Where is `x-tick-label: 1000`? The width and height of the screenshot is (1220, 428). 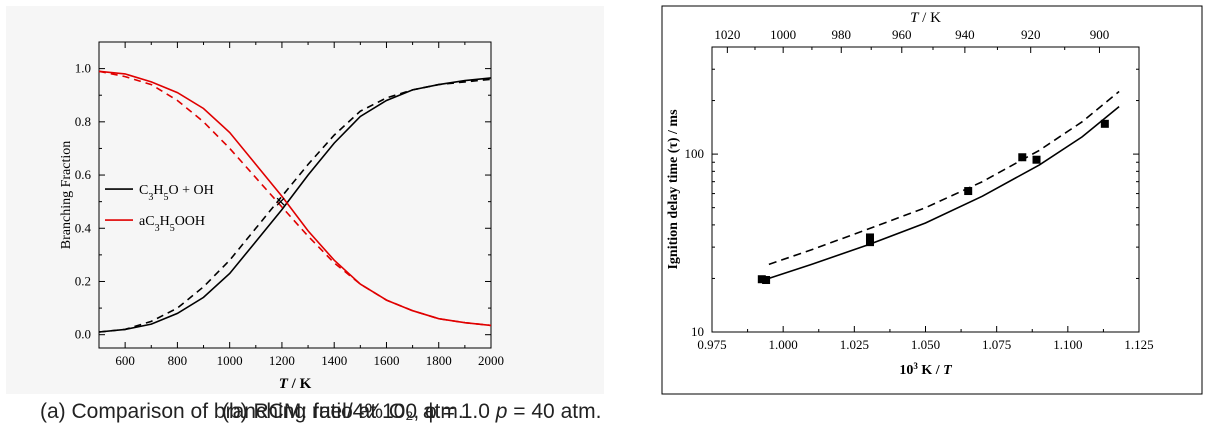 x-tick-label: 1000 is located at coordinates (230, 360).